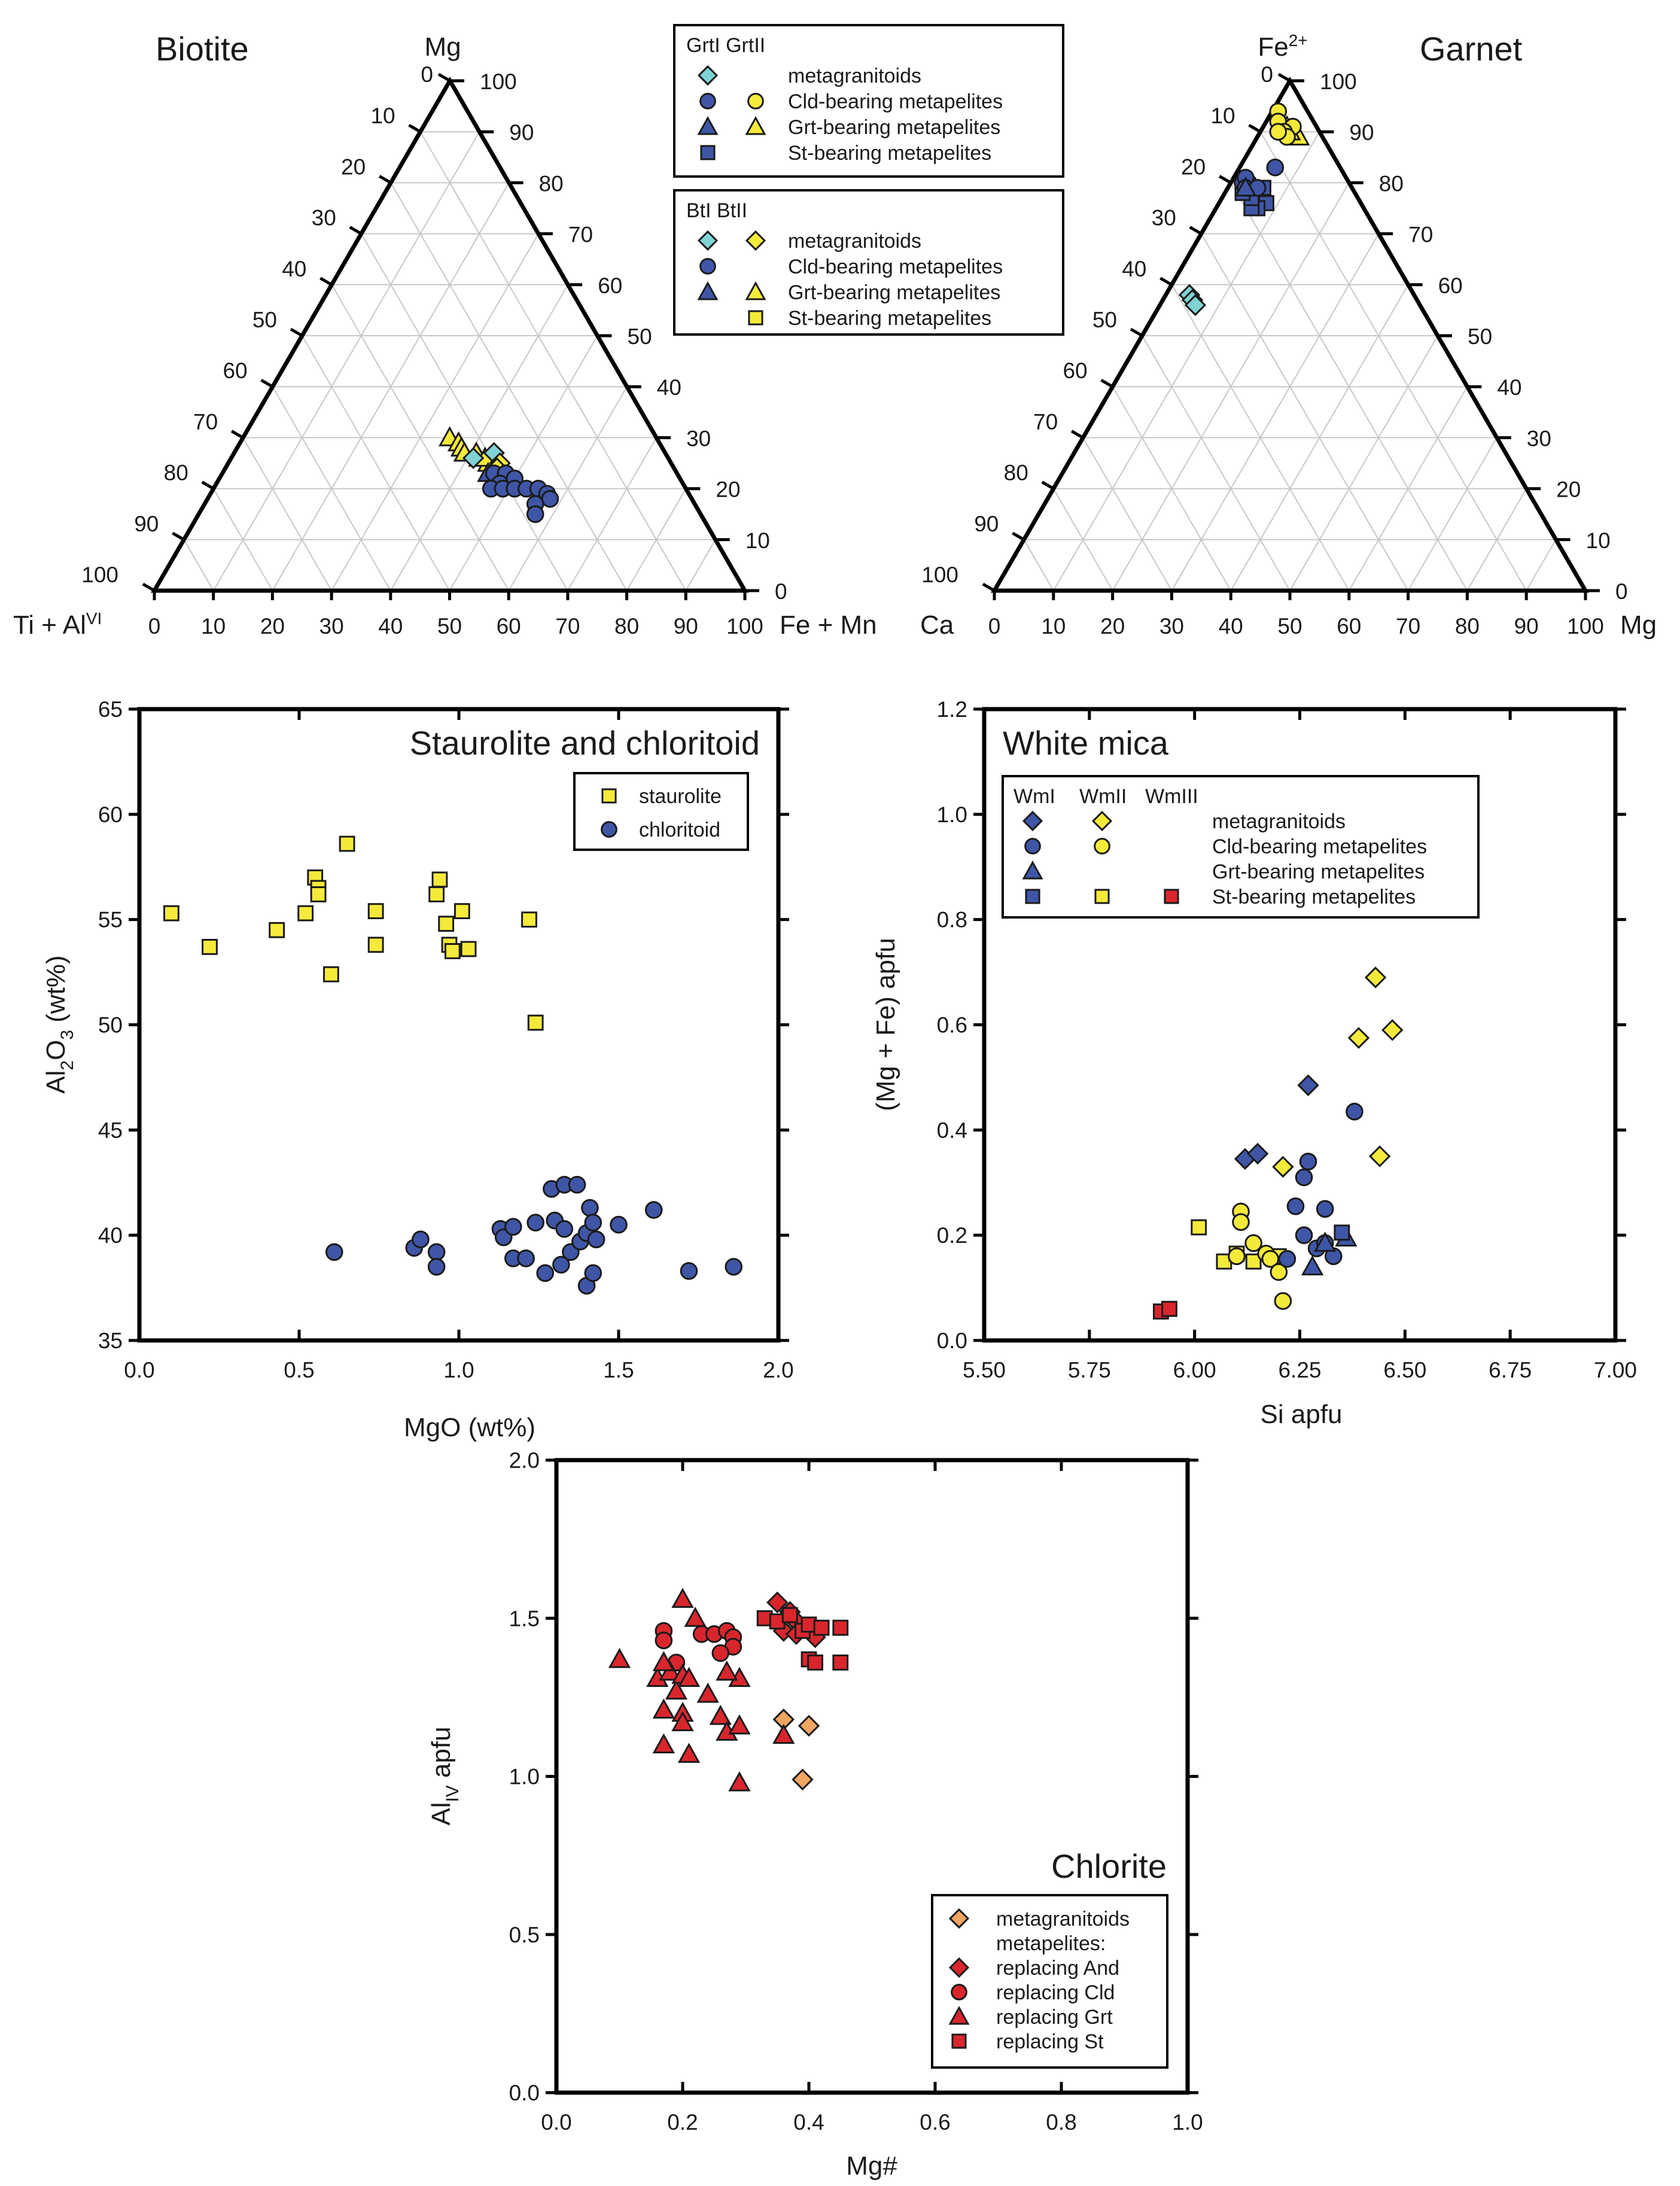 This screenshot has width=1680, height=2186. Describe the element at coordinates (895, 267) in the screenshot. I see `legend-label: Cld-bearing metapelites` at that location.